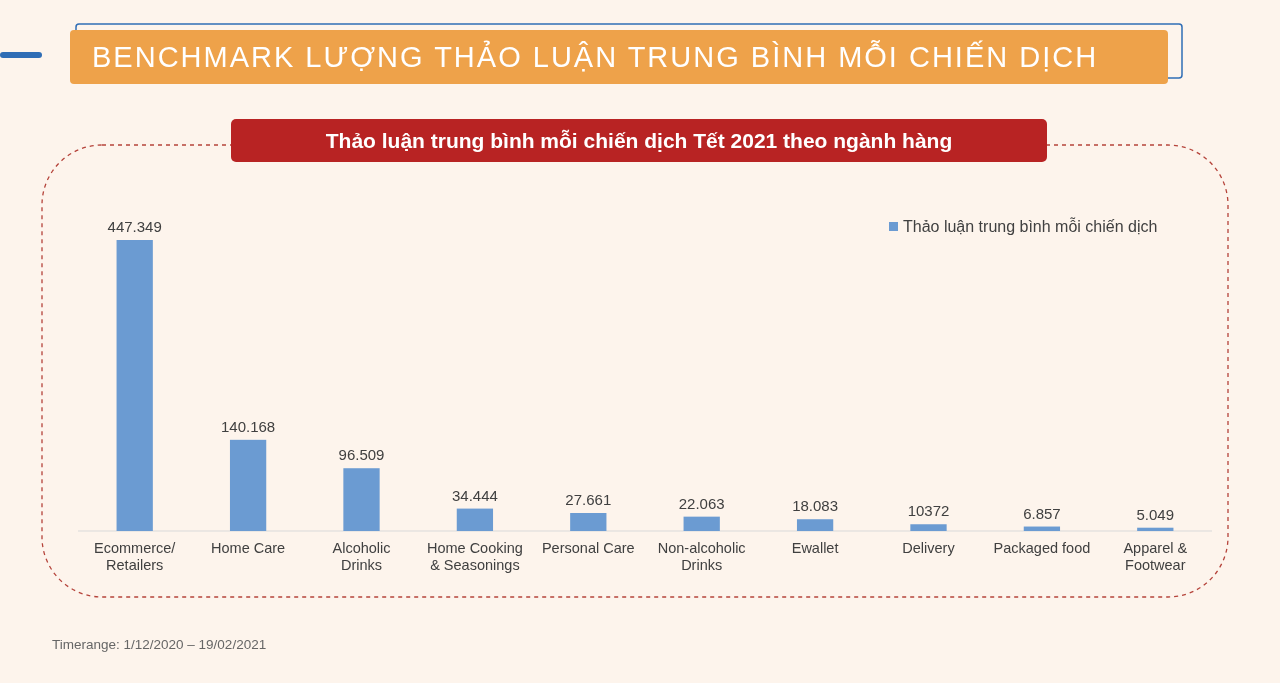 The height and width of the screenshot is (683, 1280). Describe the element at coordinates (928, 511) in the screenshot. I see `data-label: 10372` at that location.